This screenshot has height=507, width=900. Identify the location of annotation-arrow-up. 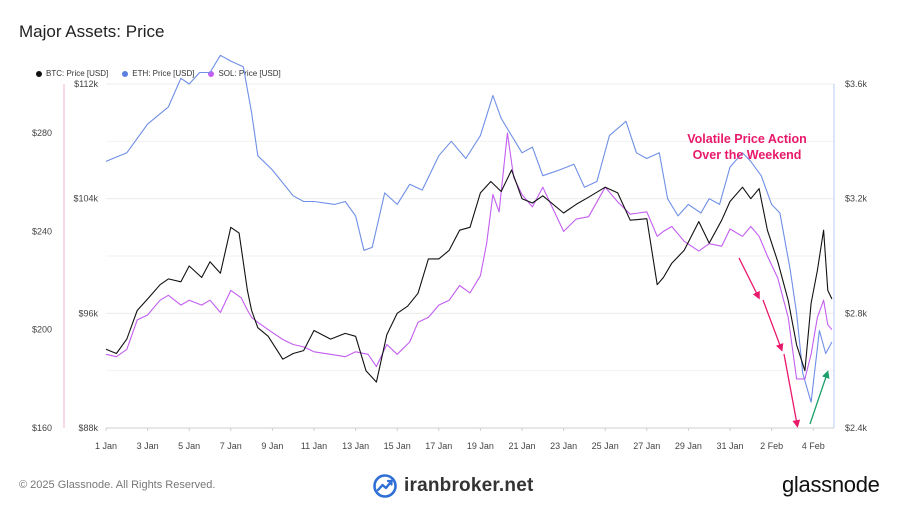
(819, 397).